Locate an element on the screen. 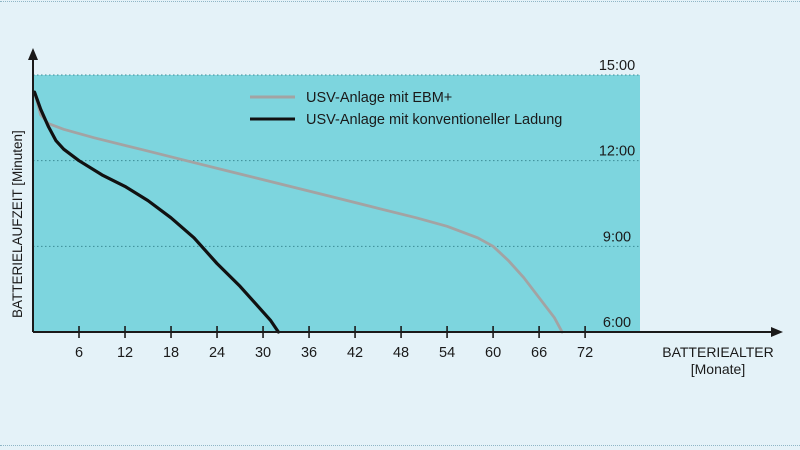 The image size is (800, 450). bottom-dotted-border is located at coordinates (400, 445).